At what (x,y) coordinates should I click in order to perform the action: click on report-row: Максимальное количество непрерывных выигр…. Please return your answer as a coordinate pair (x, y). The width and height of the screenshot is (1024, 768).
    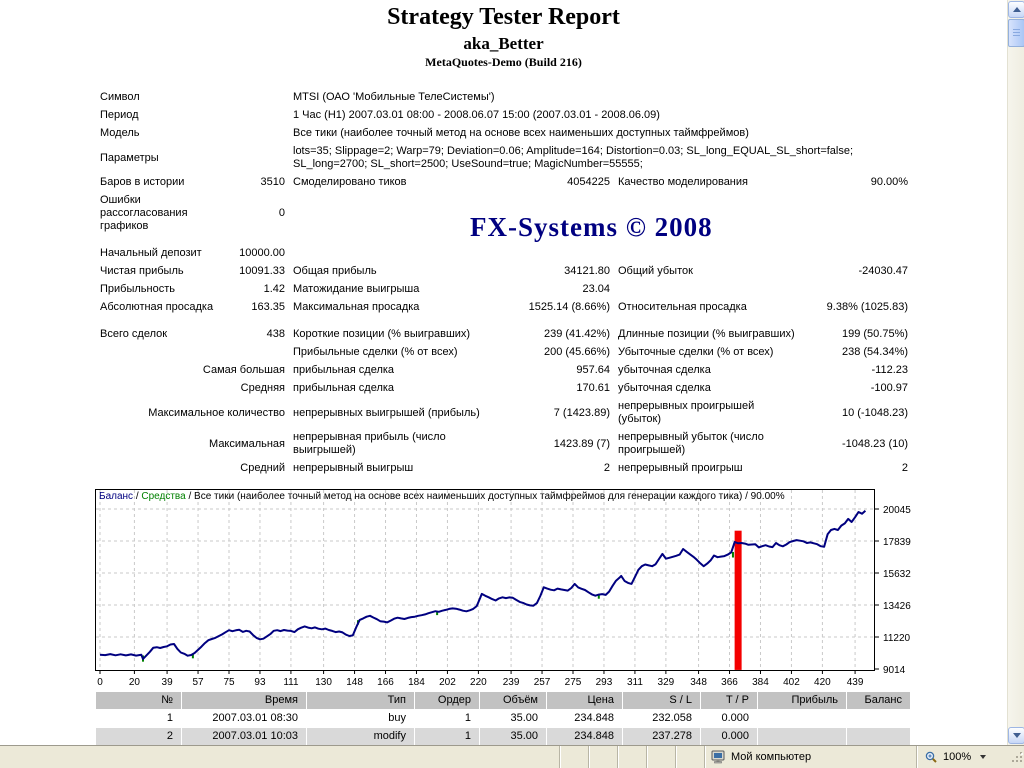
    Looking at the image, I should click on (504, 412).